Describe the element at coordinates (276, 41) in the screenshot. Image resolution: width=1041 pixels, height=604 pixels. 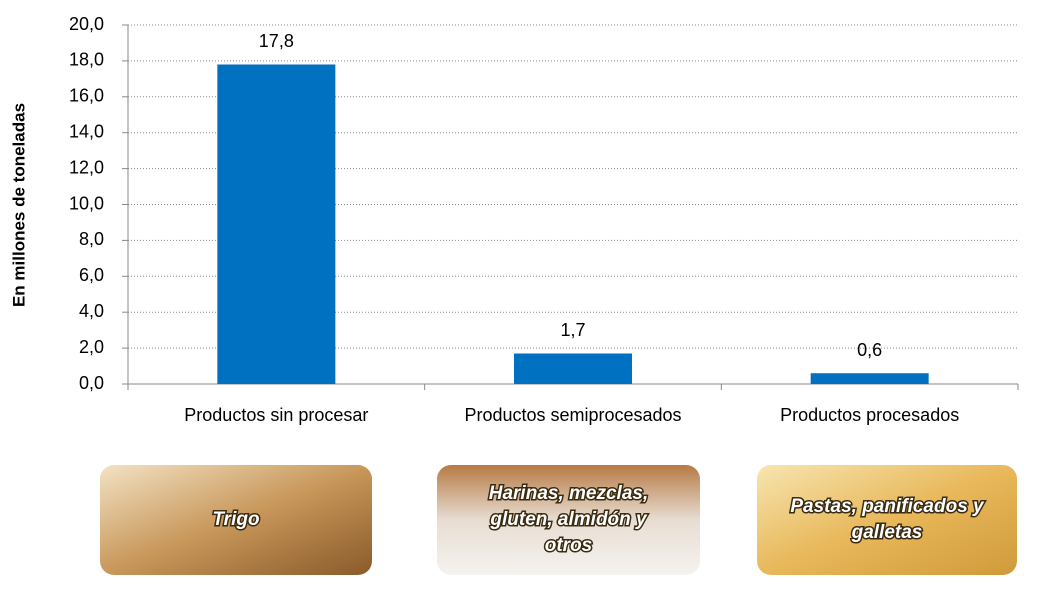
I see `value-label: 17,8` at that location.